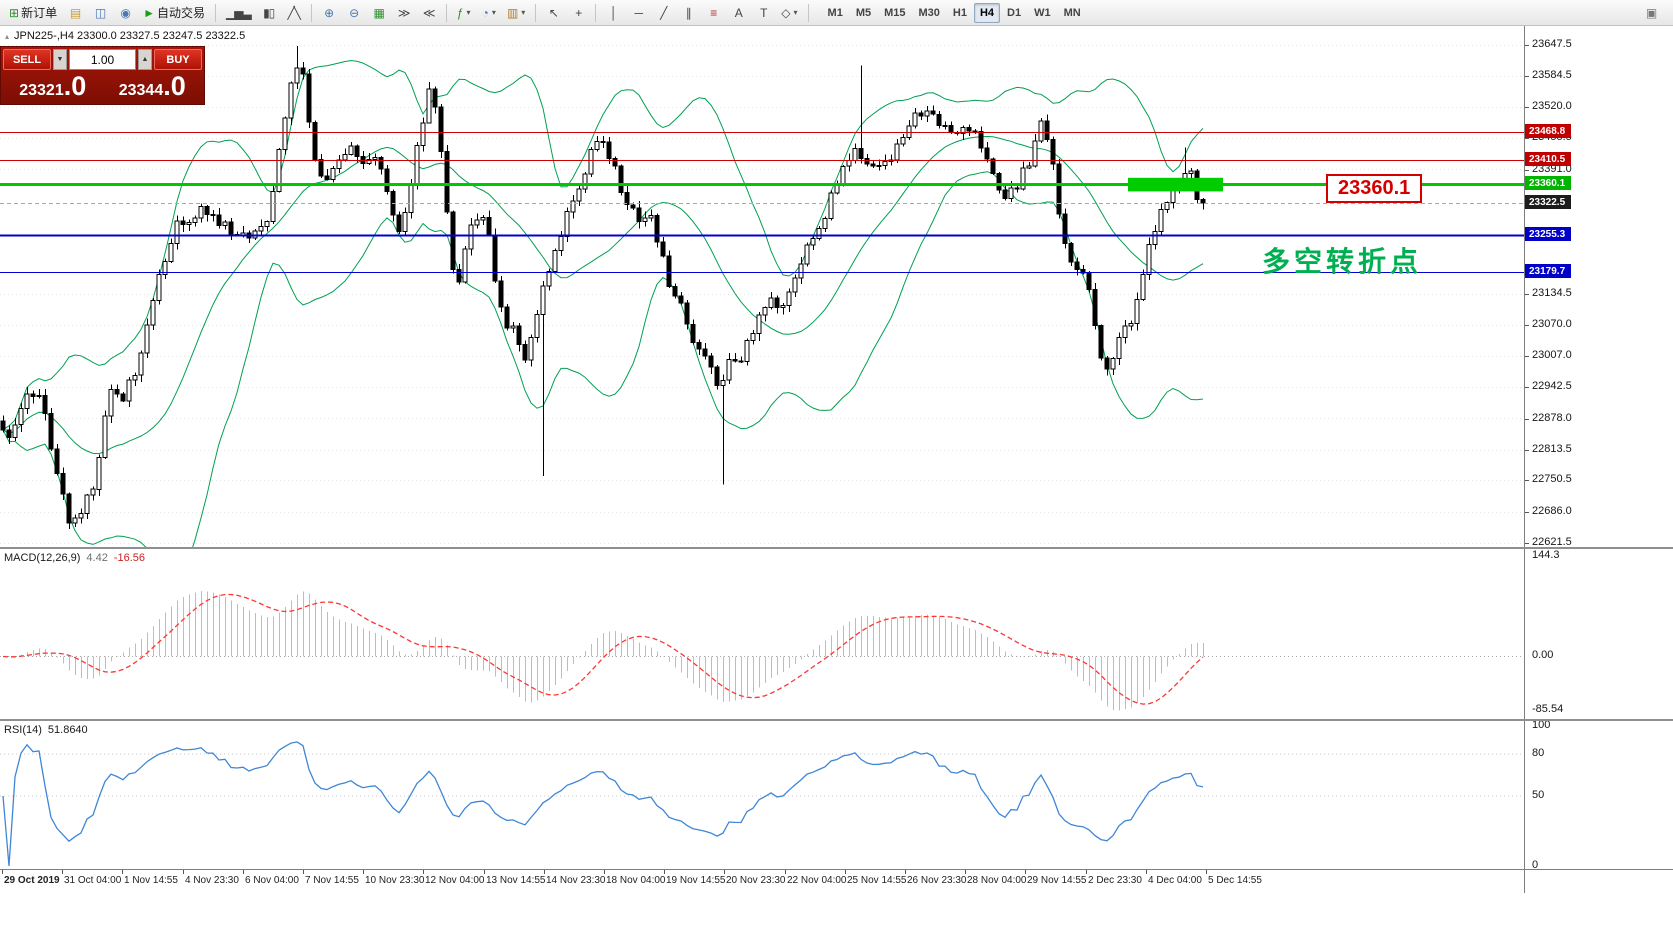 This screenshot has height=948, width=1673. I want to click on indicators-icon: ƒ, so click(460, 12).